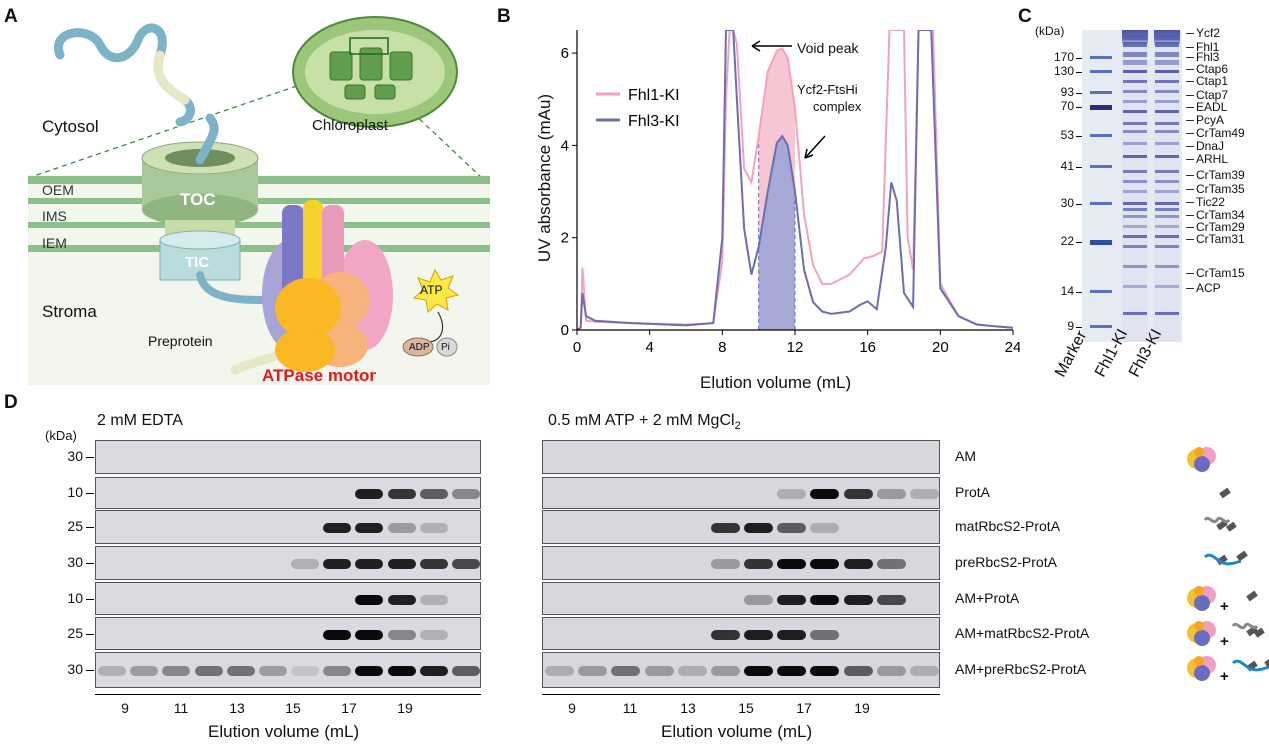 The height and width of the screenshot is (744, 1269). I want to click on fhl3-shaded-area, so click(776, 233).